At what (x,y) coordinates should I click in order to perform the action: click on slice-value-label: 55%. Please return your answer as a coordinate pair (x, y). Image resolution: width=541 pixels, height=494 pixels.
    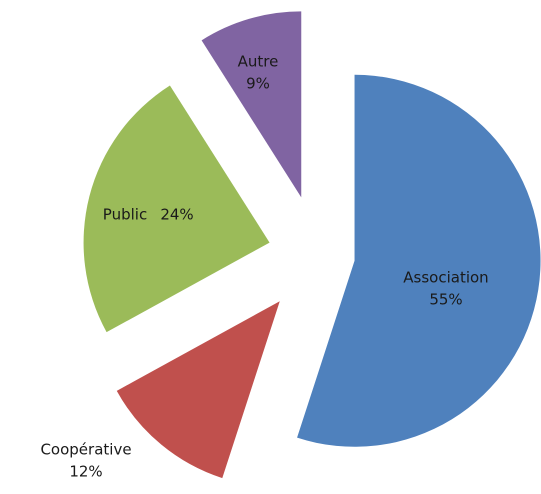
    Looking at the image, I should click on (445, 300).